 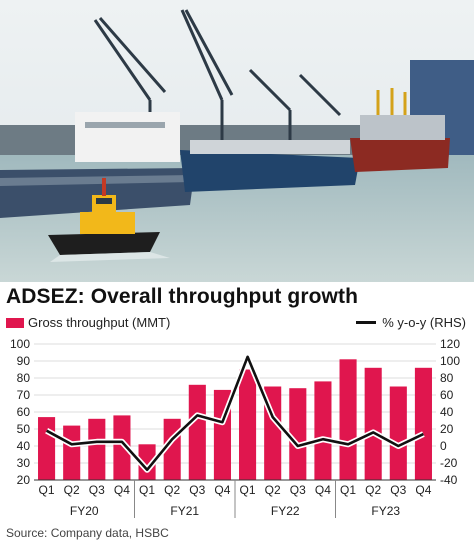 I want to click on y-right-tick-label: -20, so click(x=449, y=463).